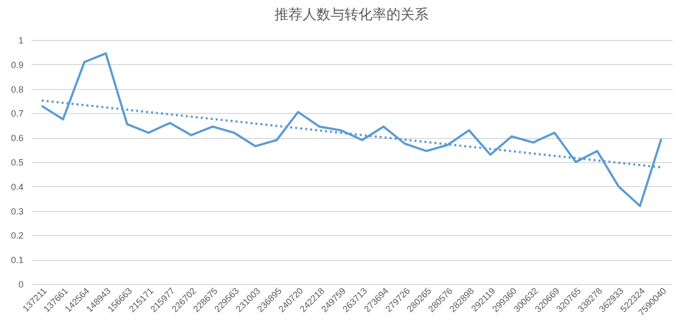 The width and height of the screenshot is (690, 327). What do you see at coordinates (21, 41) in the screenshot?
I see `y-tick-label: 1` at bounding box center [21, 41].